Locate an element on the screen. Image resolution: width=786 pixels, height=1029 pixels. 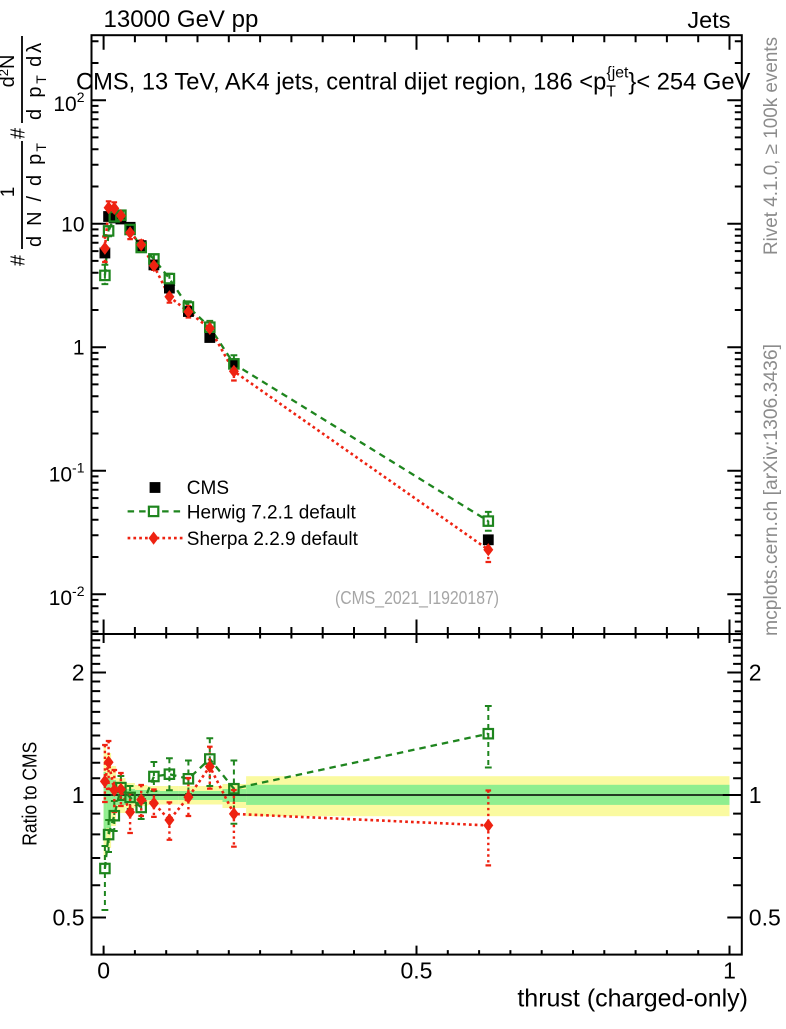
svg-text: thrust (charged-only) is located at coordinates (632, 998).